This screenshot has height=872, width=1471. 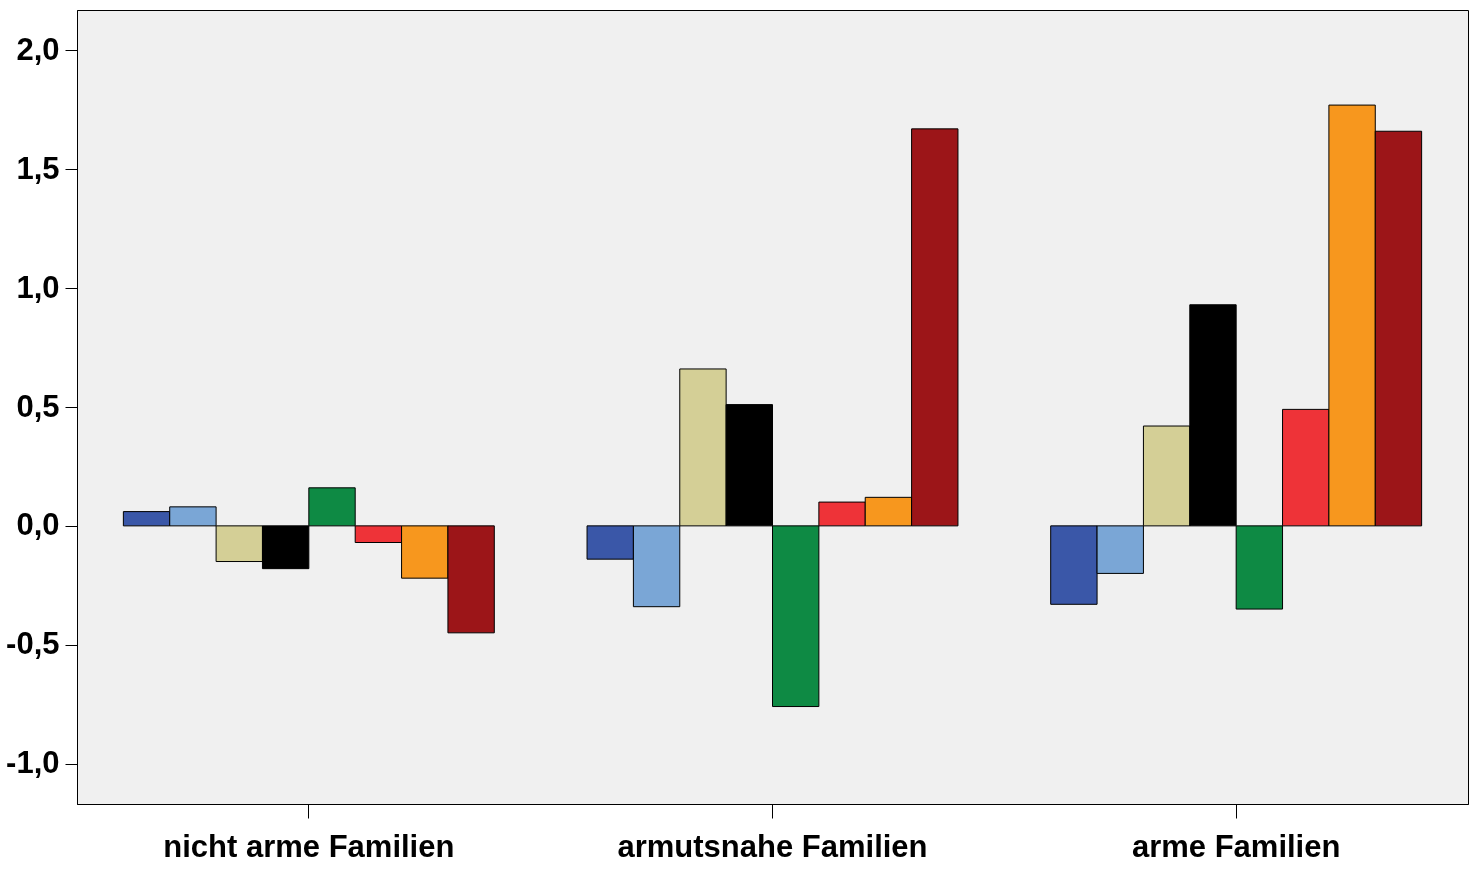 I want to click on y-tick-label: 0,0, so click(x=38, y=525).